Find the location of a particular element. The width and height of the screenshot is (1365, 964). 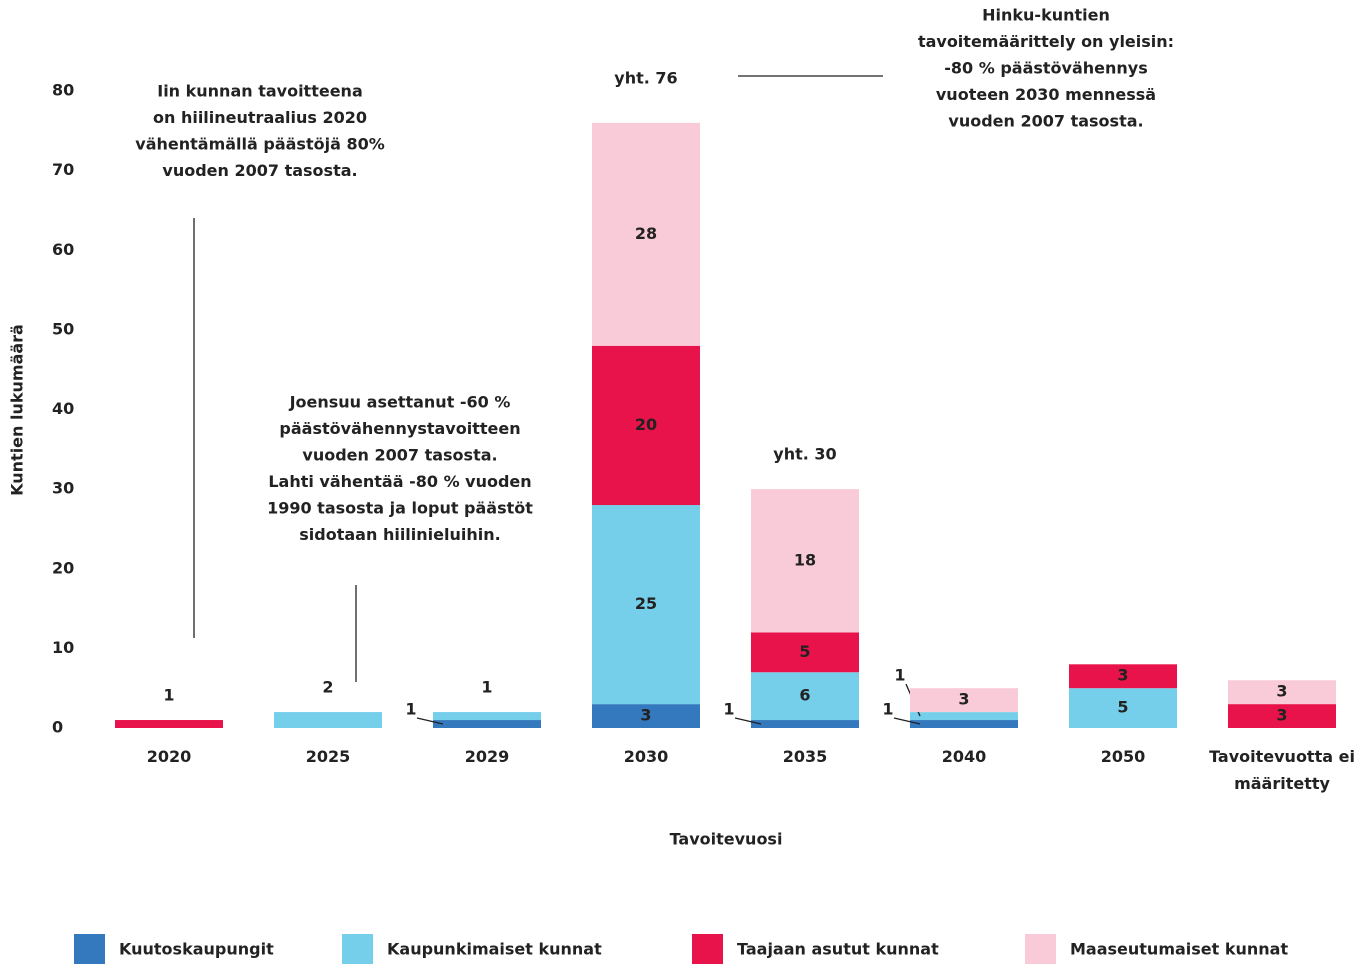

total-label: yht. 76 is located at coordinates (645, 78).